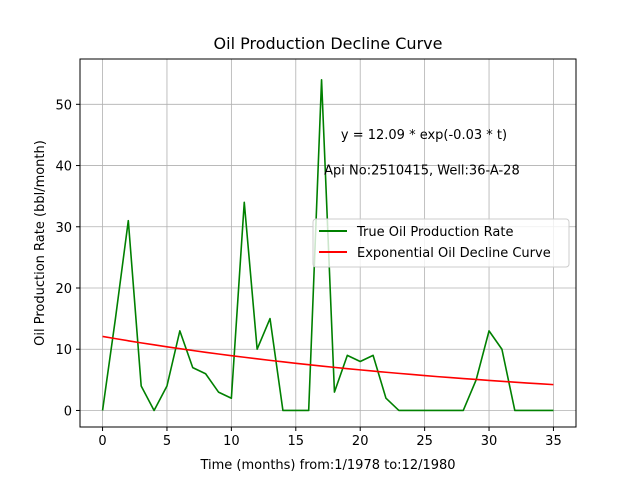 This screenshot has height=480, width=640. I want to click on x-tick-label: 35, so click(553, 441).